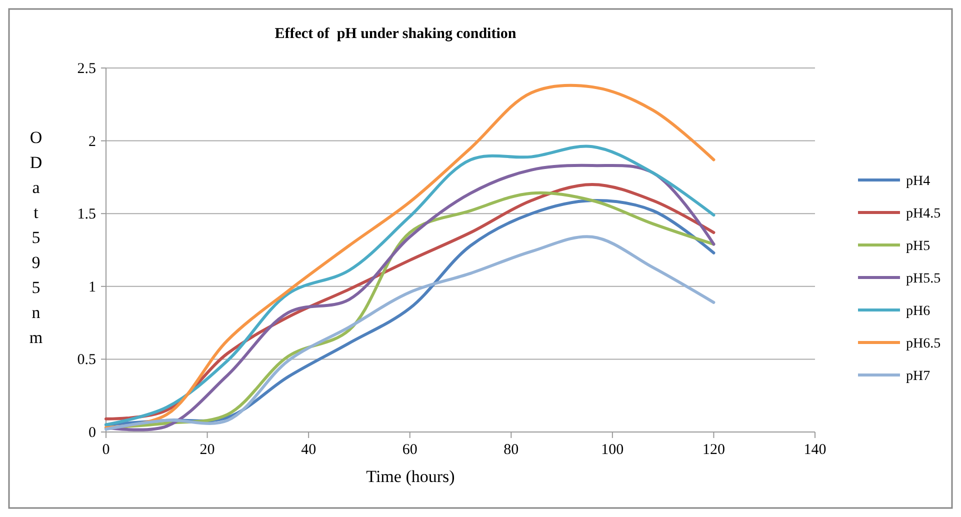  What do you see at coordinates (86, 69) in the screenshot?
I see `y-tick-label: 2.5` at bounding box center [86, 69].